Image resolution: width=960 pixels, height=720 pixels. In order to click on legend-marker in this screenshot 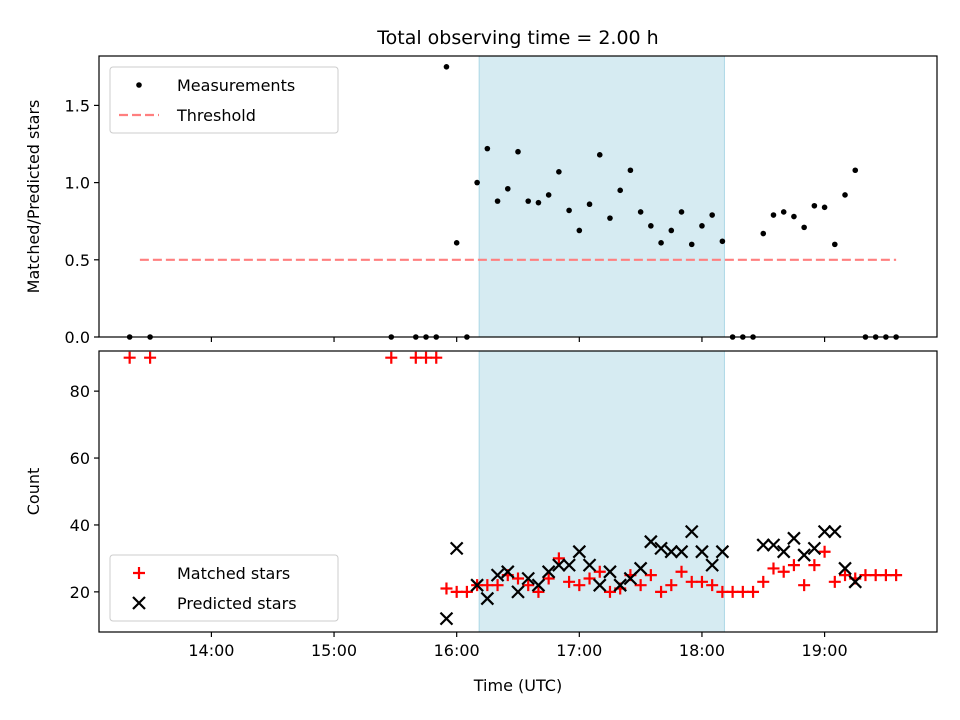, I will do `click(139, 603)`.